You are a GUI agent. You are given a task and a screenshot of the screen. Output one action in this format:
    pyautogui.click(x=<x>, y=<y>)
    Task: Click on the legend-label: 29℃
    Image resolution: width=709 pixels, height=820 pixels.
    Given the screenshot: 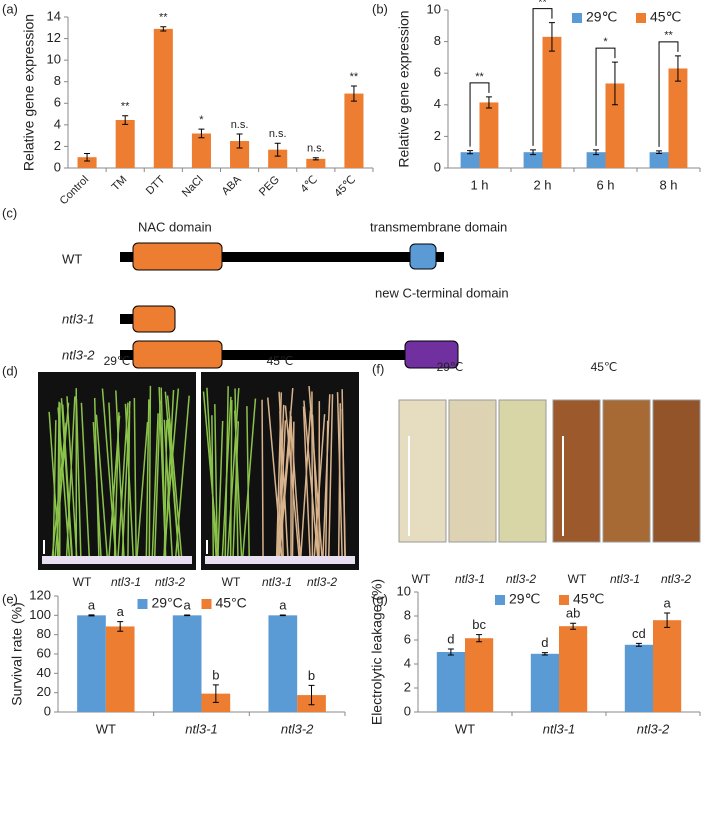 What is the action you would take?
    pyautogui.click(x=524, y=599)
    